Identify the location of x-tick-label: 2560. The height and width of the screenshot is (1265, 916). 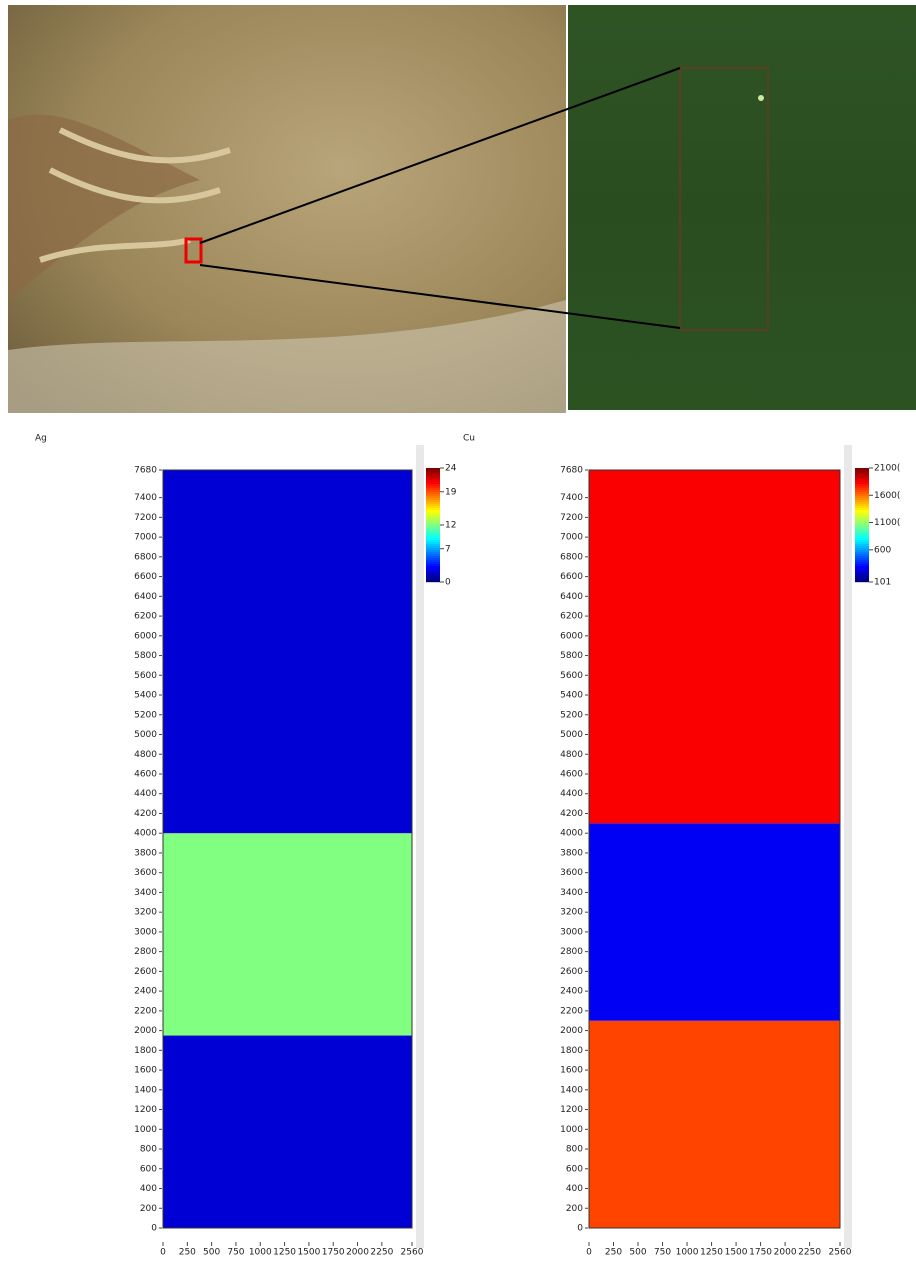
(840, 1253).